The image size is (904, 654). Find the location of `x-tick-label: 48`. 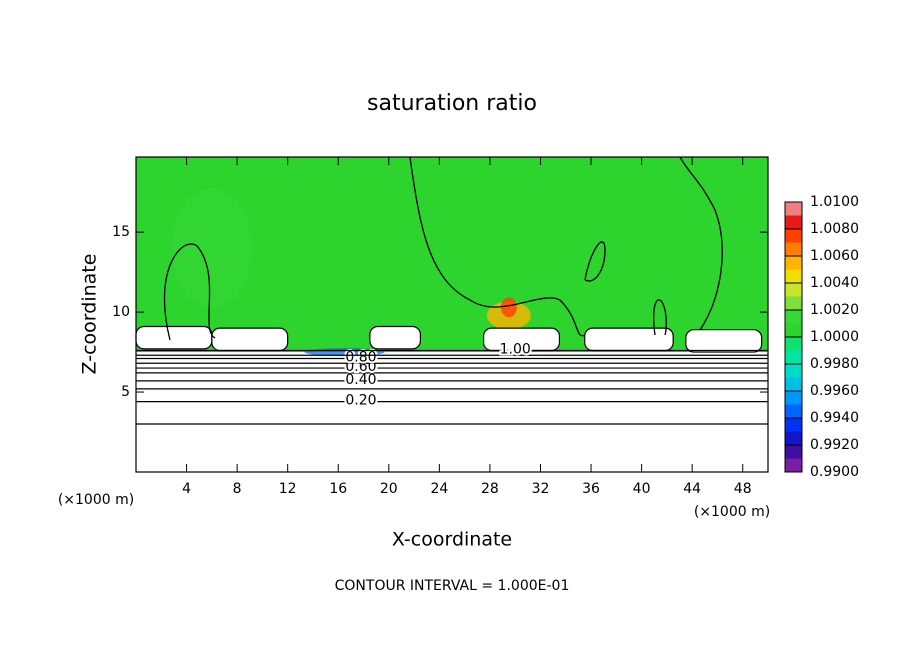

x-tick-label: 48 is located at coordinates (743, 489).